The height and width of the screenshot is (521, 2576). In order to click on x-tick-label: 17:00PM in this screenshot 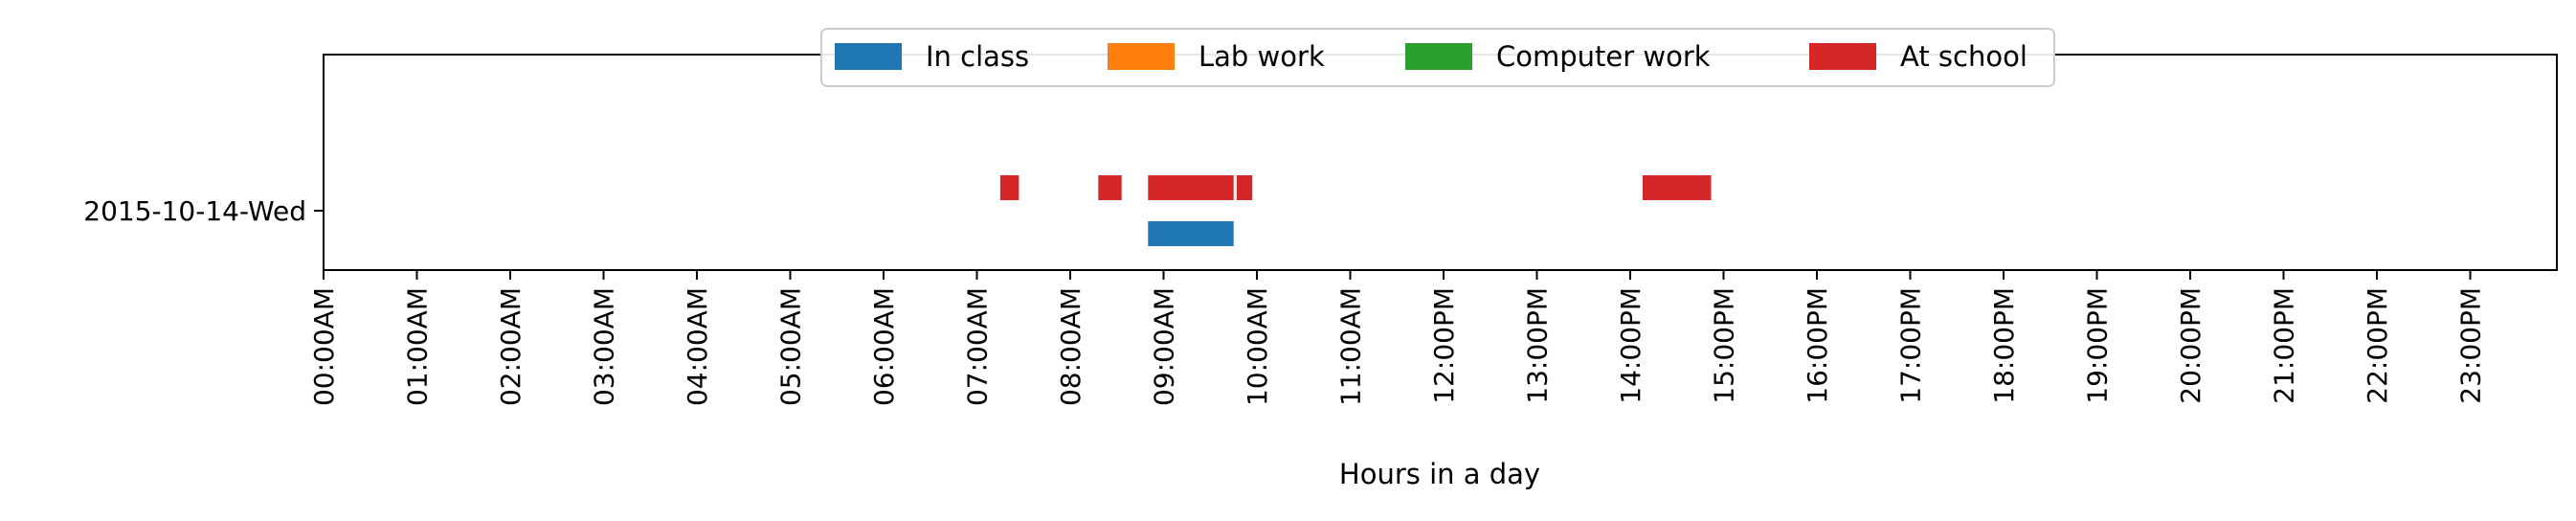, I will do `click(1911, 345)`.